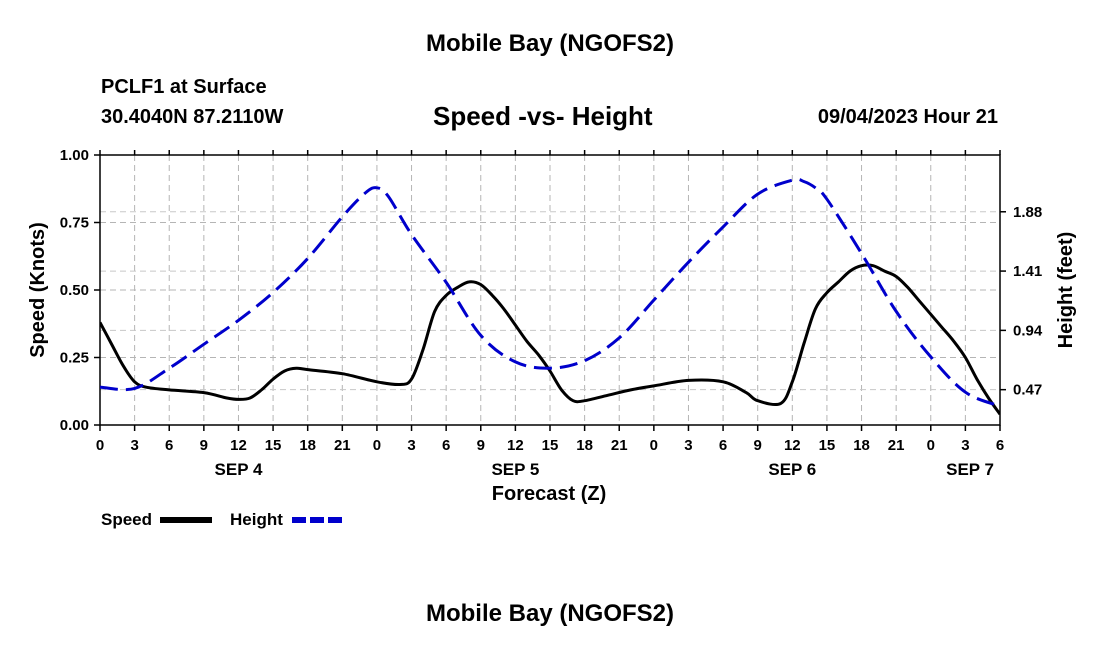 This screenshot has height=650, width=1100. I want to click on legend-label-speed: Speed, so click(126, 519).